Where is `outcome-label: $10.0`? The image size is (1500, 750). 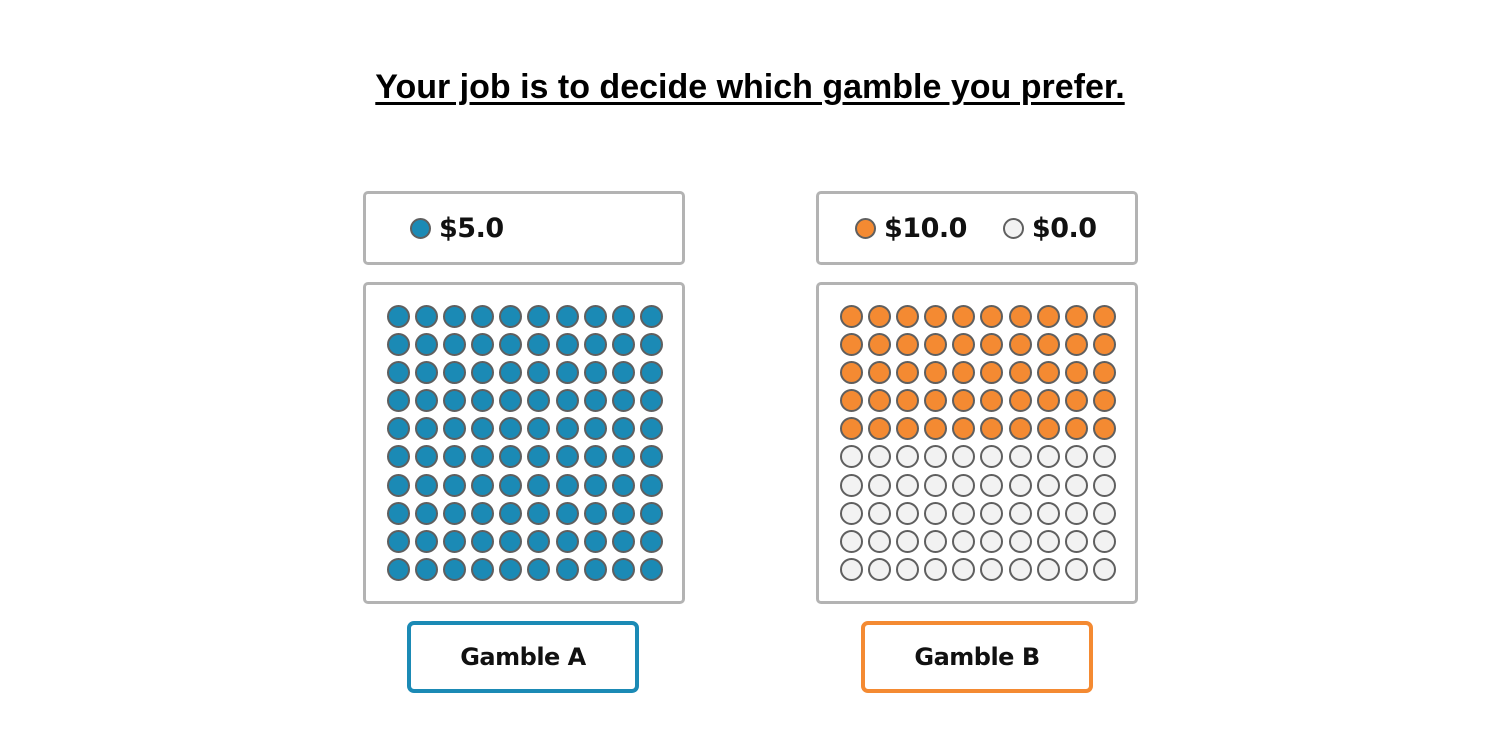 outcome-label: $10.0 is located at coordinates (925, 228).